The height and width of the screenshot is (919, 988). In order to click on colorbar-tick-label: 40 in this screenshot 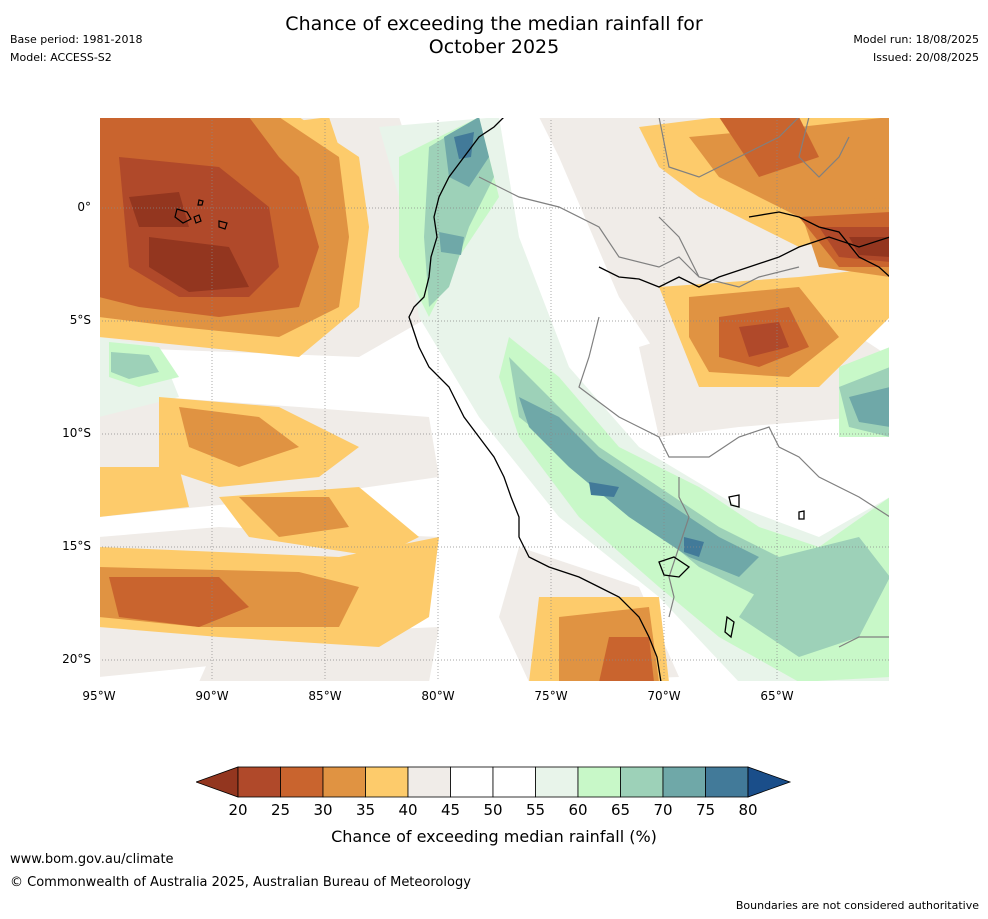, I will do `click(408, 810)`.